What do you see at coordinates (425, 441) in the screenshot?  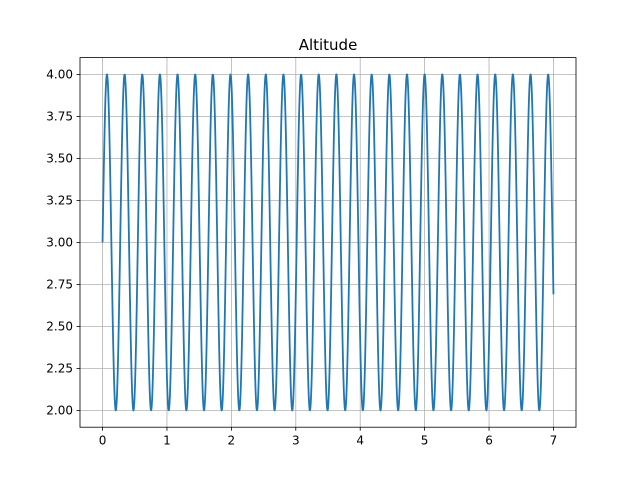 I see `x-tick-label: 5` at bounding box center [425, 441].